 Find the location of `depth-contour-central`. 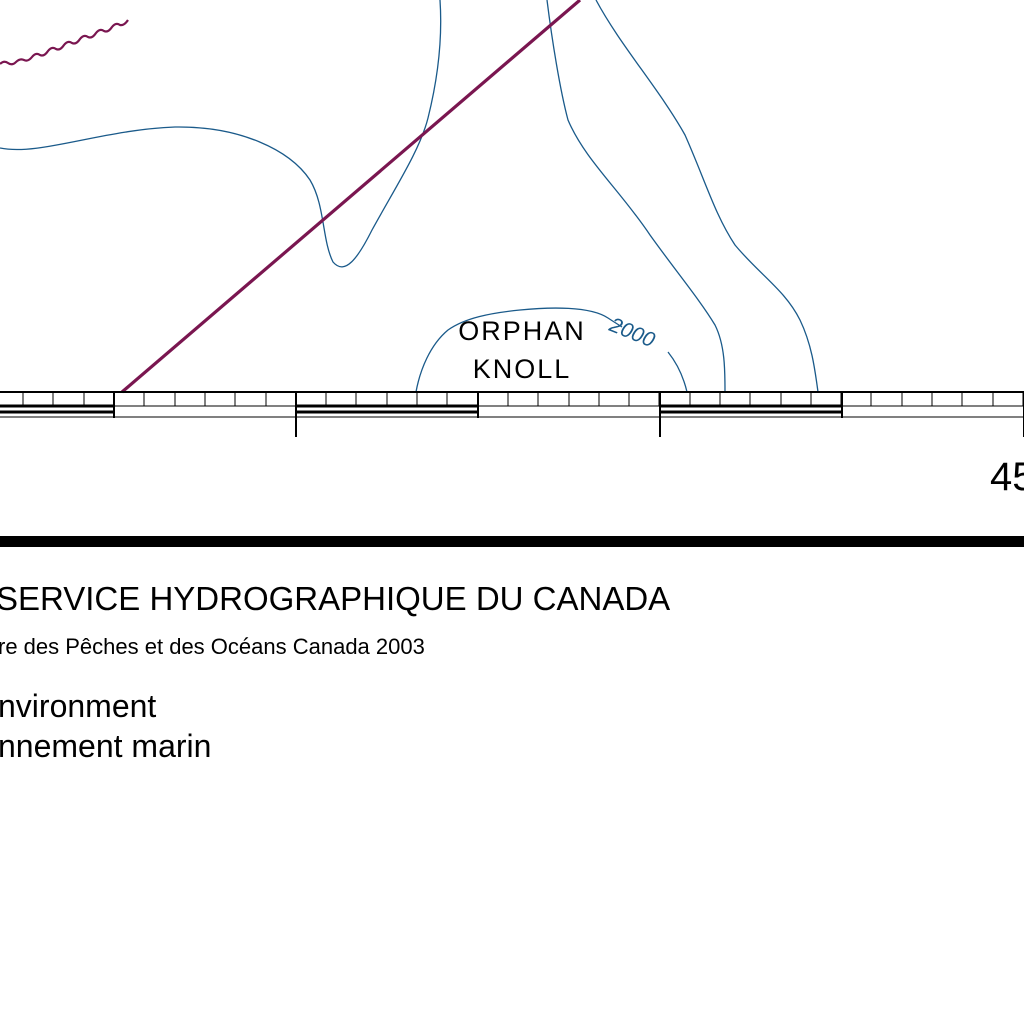

depth-contour-central is located at coordinates (636, 196).